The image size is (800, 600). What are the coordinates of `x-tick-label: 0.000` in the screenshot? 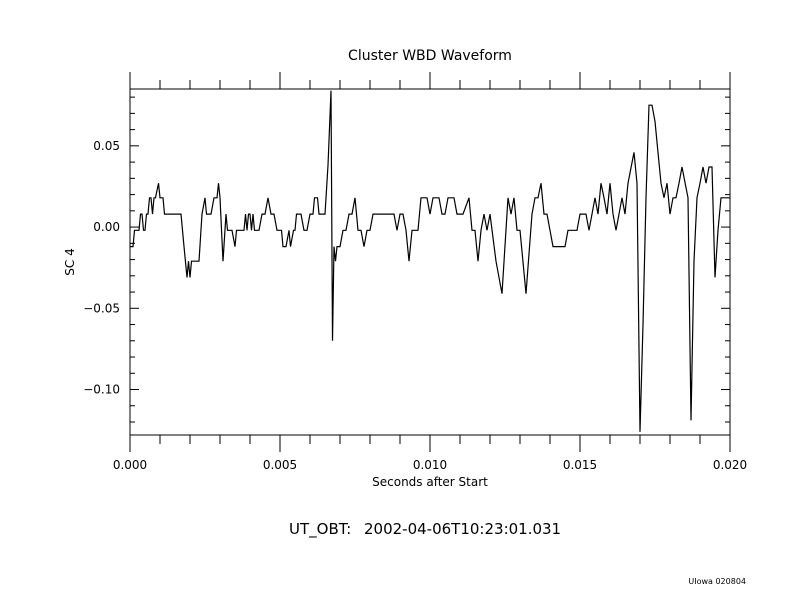 It's located at (130, 465).